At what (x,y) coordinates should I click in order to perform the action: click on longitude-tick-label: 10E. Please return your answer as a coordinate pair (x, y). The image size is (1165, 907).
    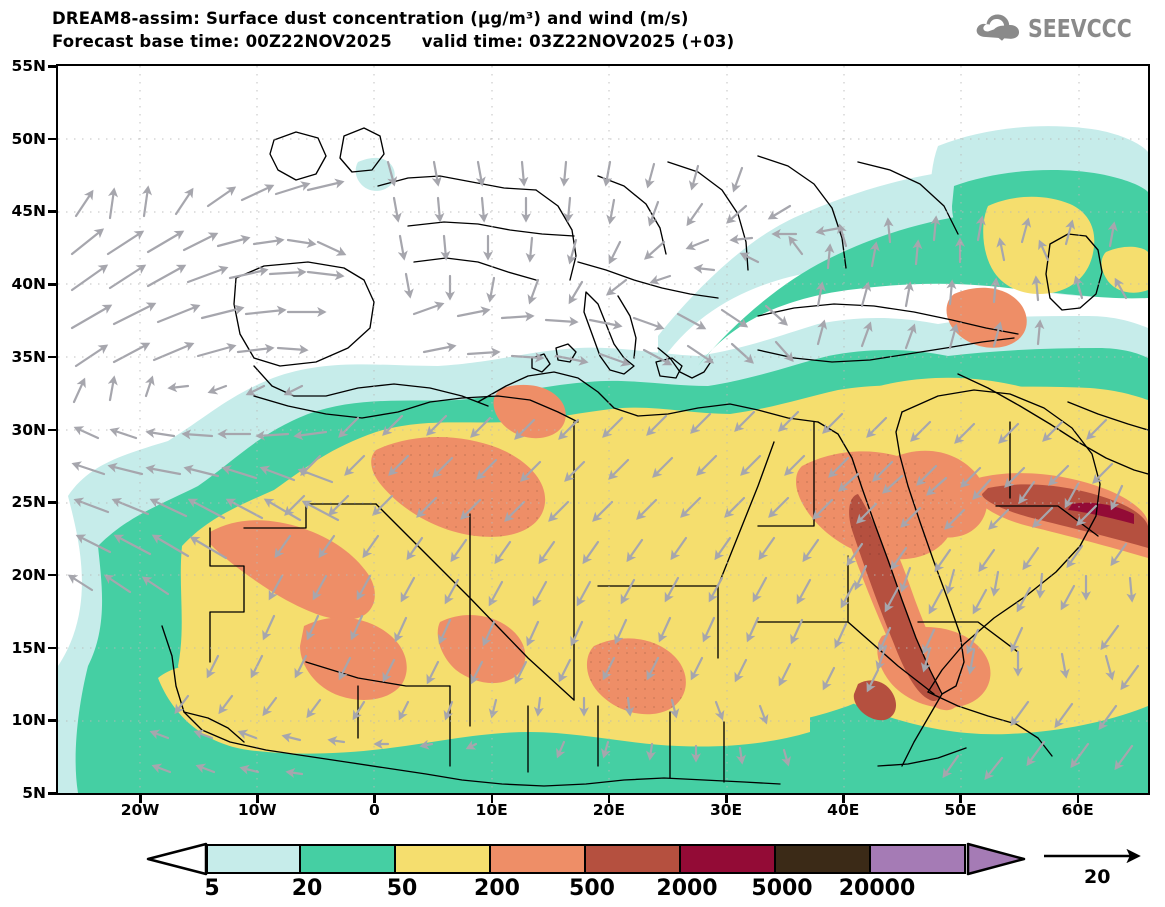
    Looking at the image, I should click on (491, 810).